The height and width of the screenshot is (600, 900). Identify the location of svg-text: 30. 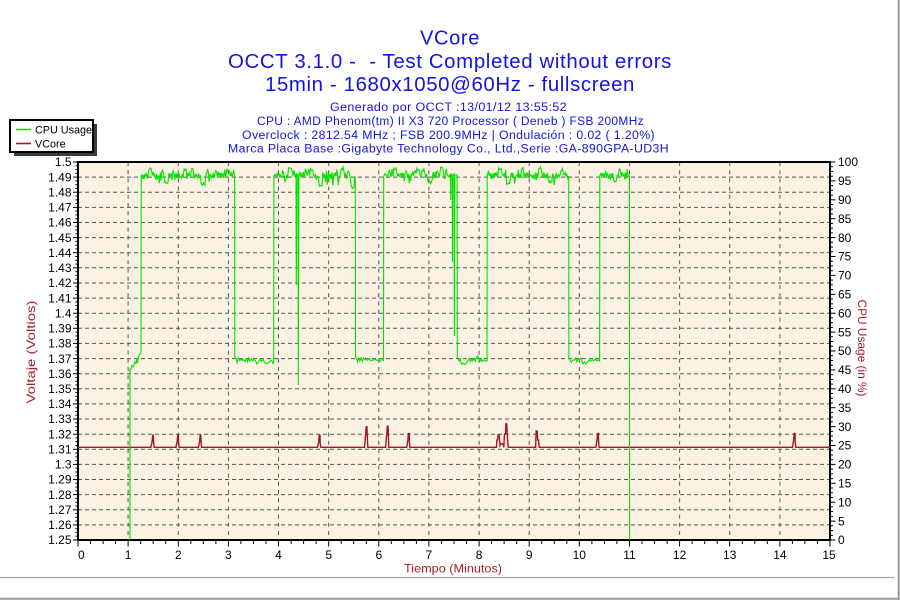
(845, 427).